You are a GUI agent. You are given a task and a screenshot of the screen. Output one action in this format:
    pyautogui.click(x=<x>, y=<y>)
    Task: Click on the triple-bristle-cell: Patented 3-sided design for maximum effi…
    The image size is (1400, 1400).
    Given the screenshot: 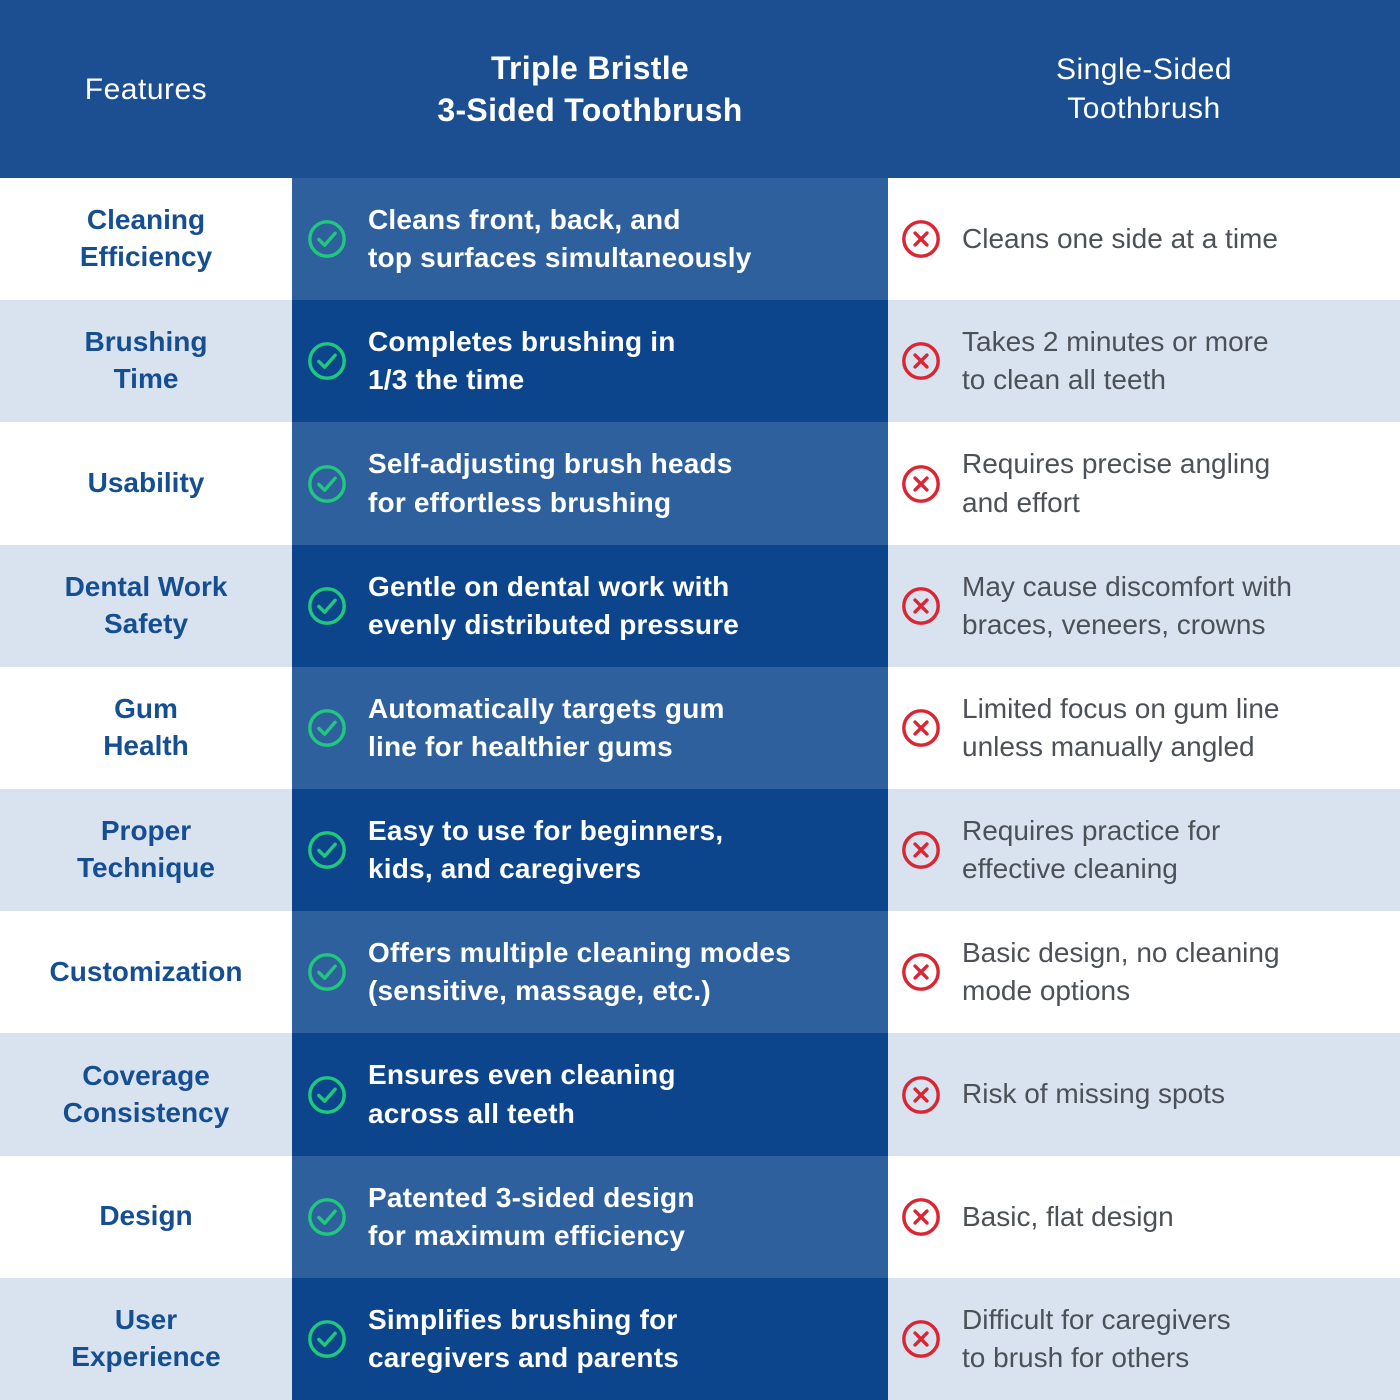 What is the action you would take?
    pyautogui.click(x=590, y=1216)
    